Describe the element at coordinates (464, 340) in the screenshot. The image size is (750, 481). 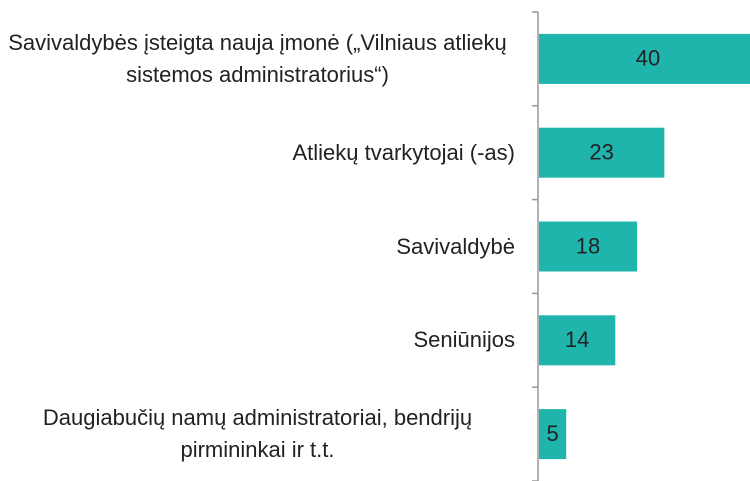
I see `category-text: Seniūnijos` at that location.